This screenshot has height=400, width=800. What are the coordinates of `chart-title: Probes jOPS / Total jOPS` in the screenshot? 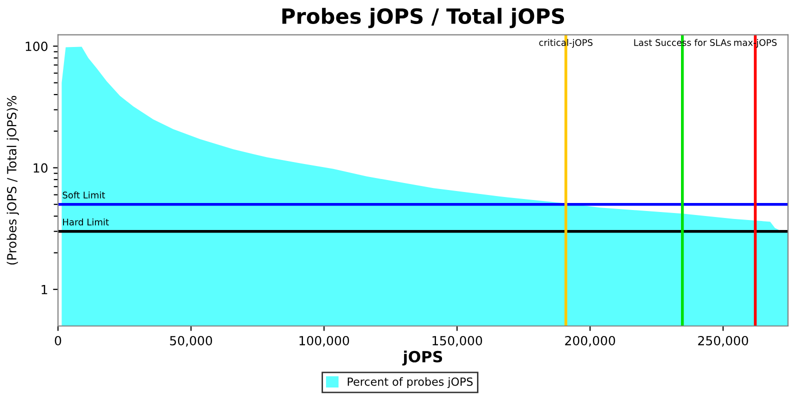 It's located at (423, 18).